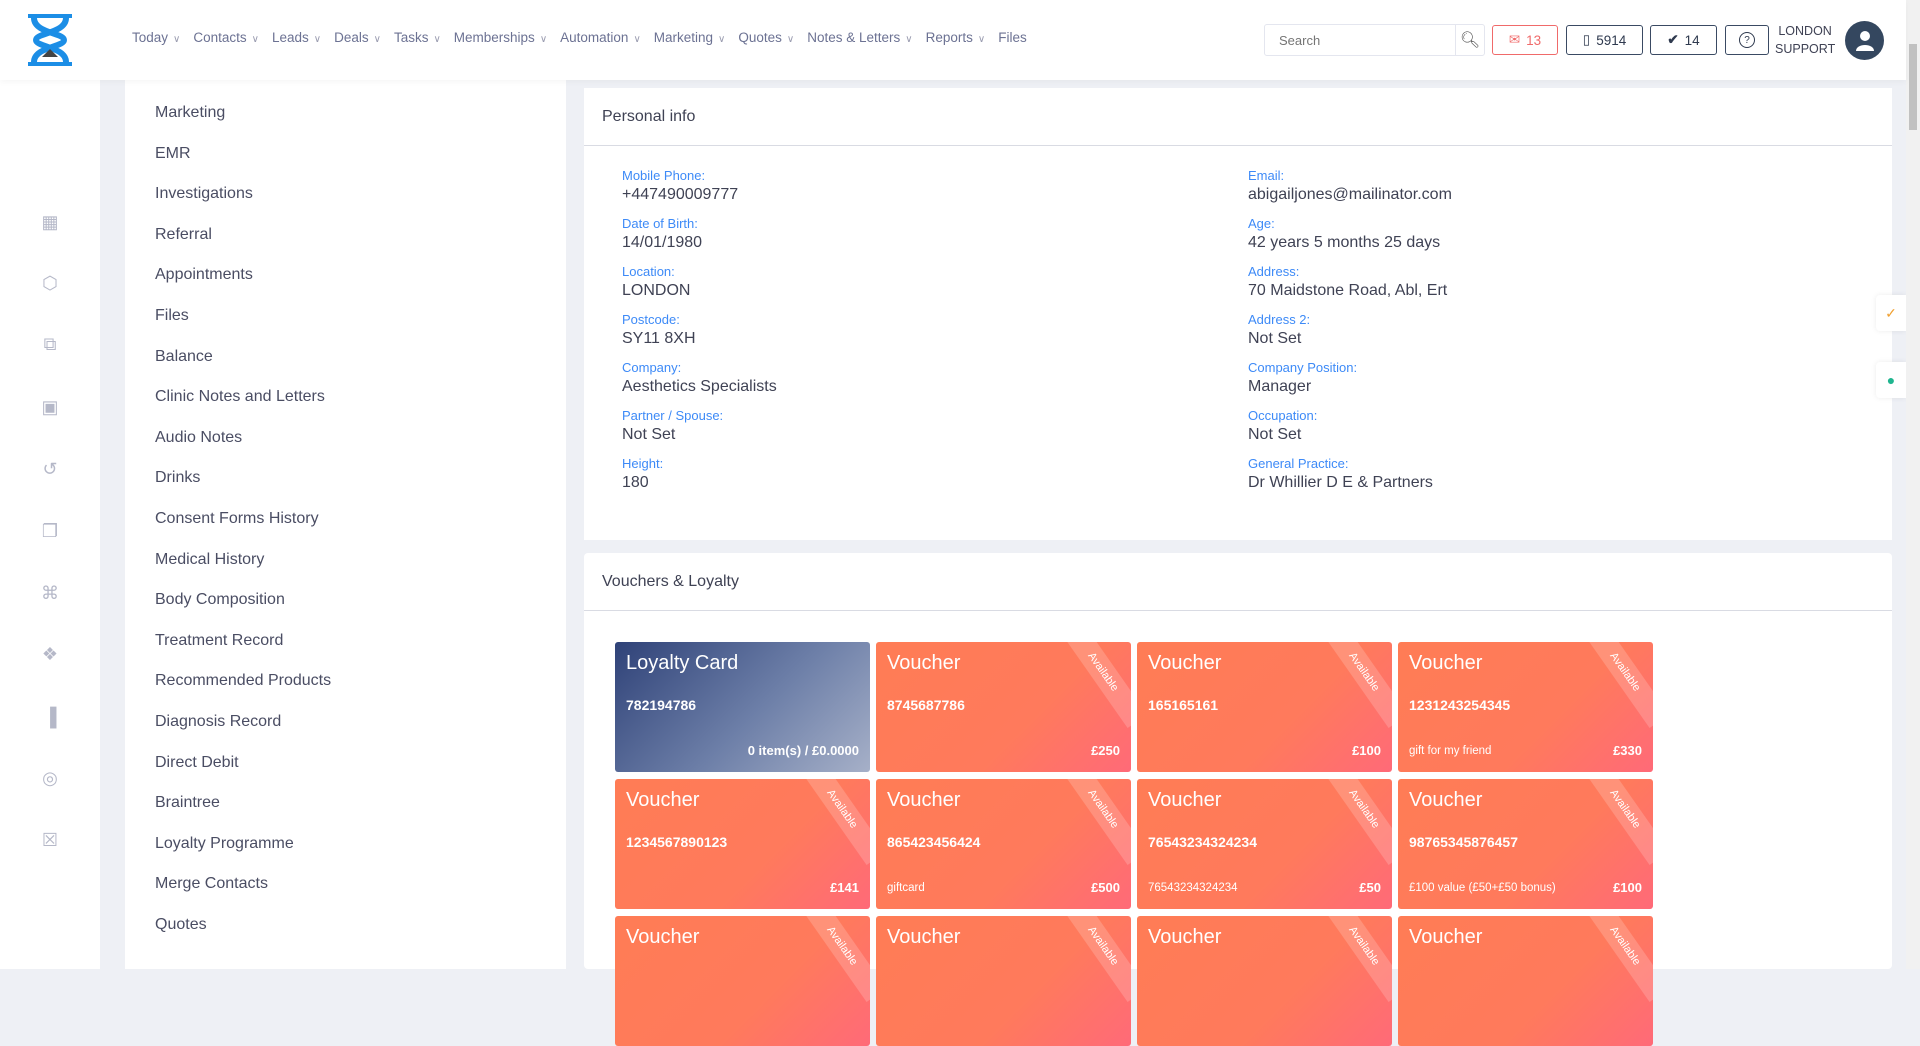 The image size is (1920, 1046). What do you see at coordinates (240, 397) in the screenshot?
I see `menu-item: Clinic Notes and Letters` at bounding box center [240, 397].